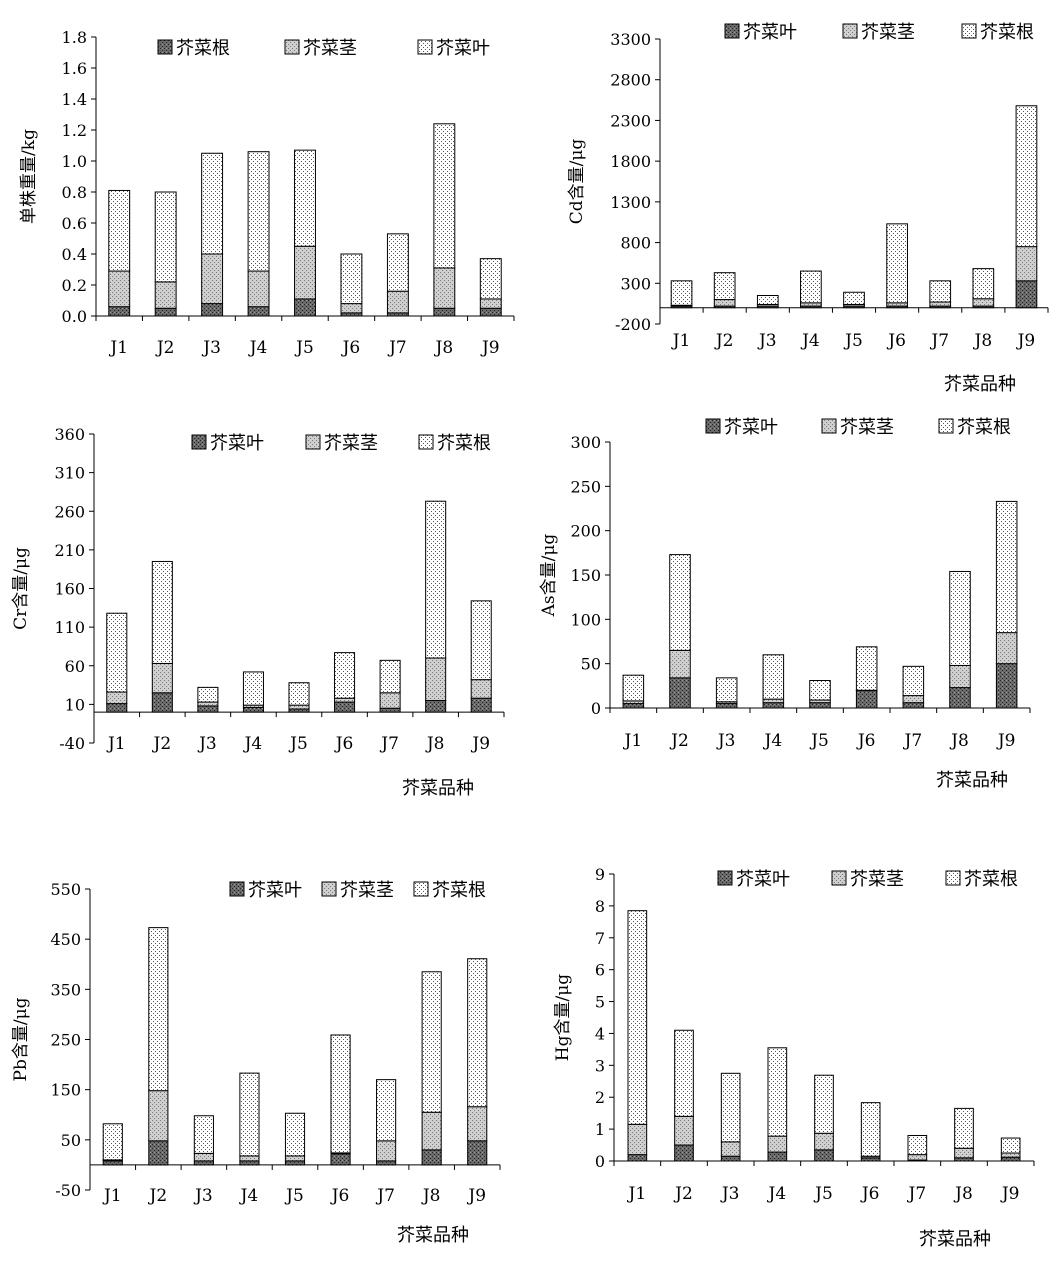 The image size is (1060, 1284). I want to click on y-tick-label: 1.0, so click(74, 161).